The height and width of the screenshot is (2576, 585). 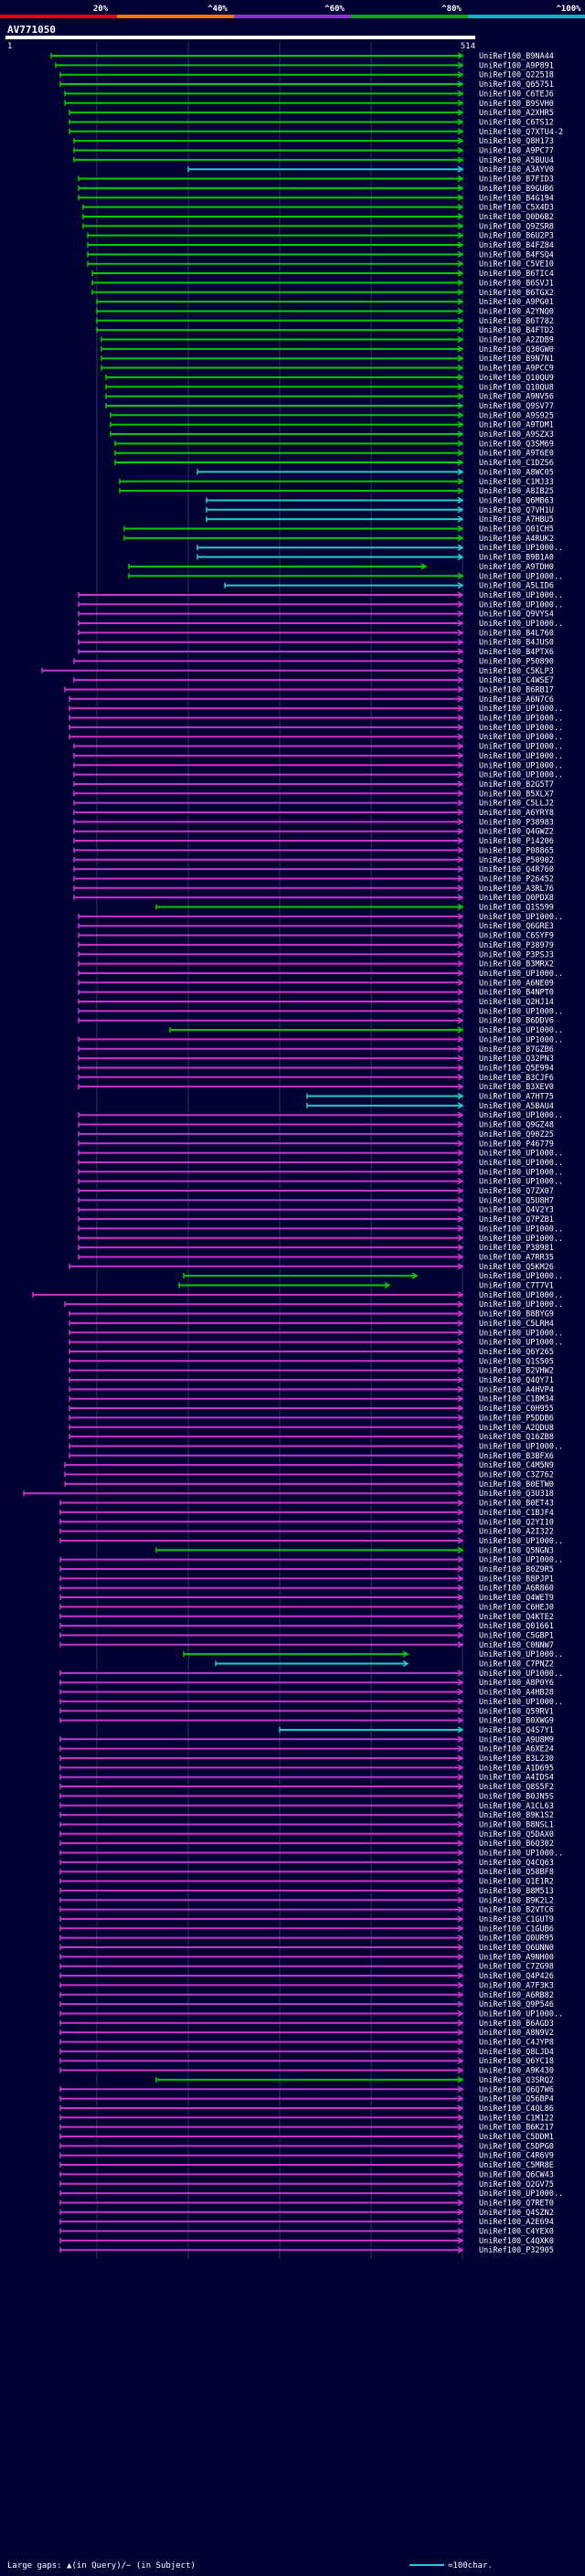 What do you see at coordinates (516, 1929) in the screenshot?
I see `hit-label: UniRef100_C1GUB6` at bounding box center [516, 1929].